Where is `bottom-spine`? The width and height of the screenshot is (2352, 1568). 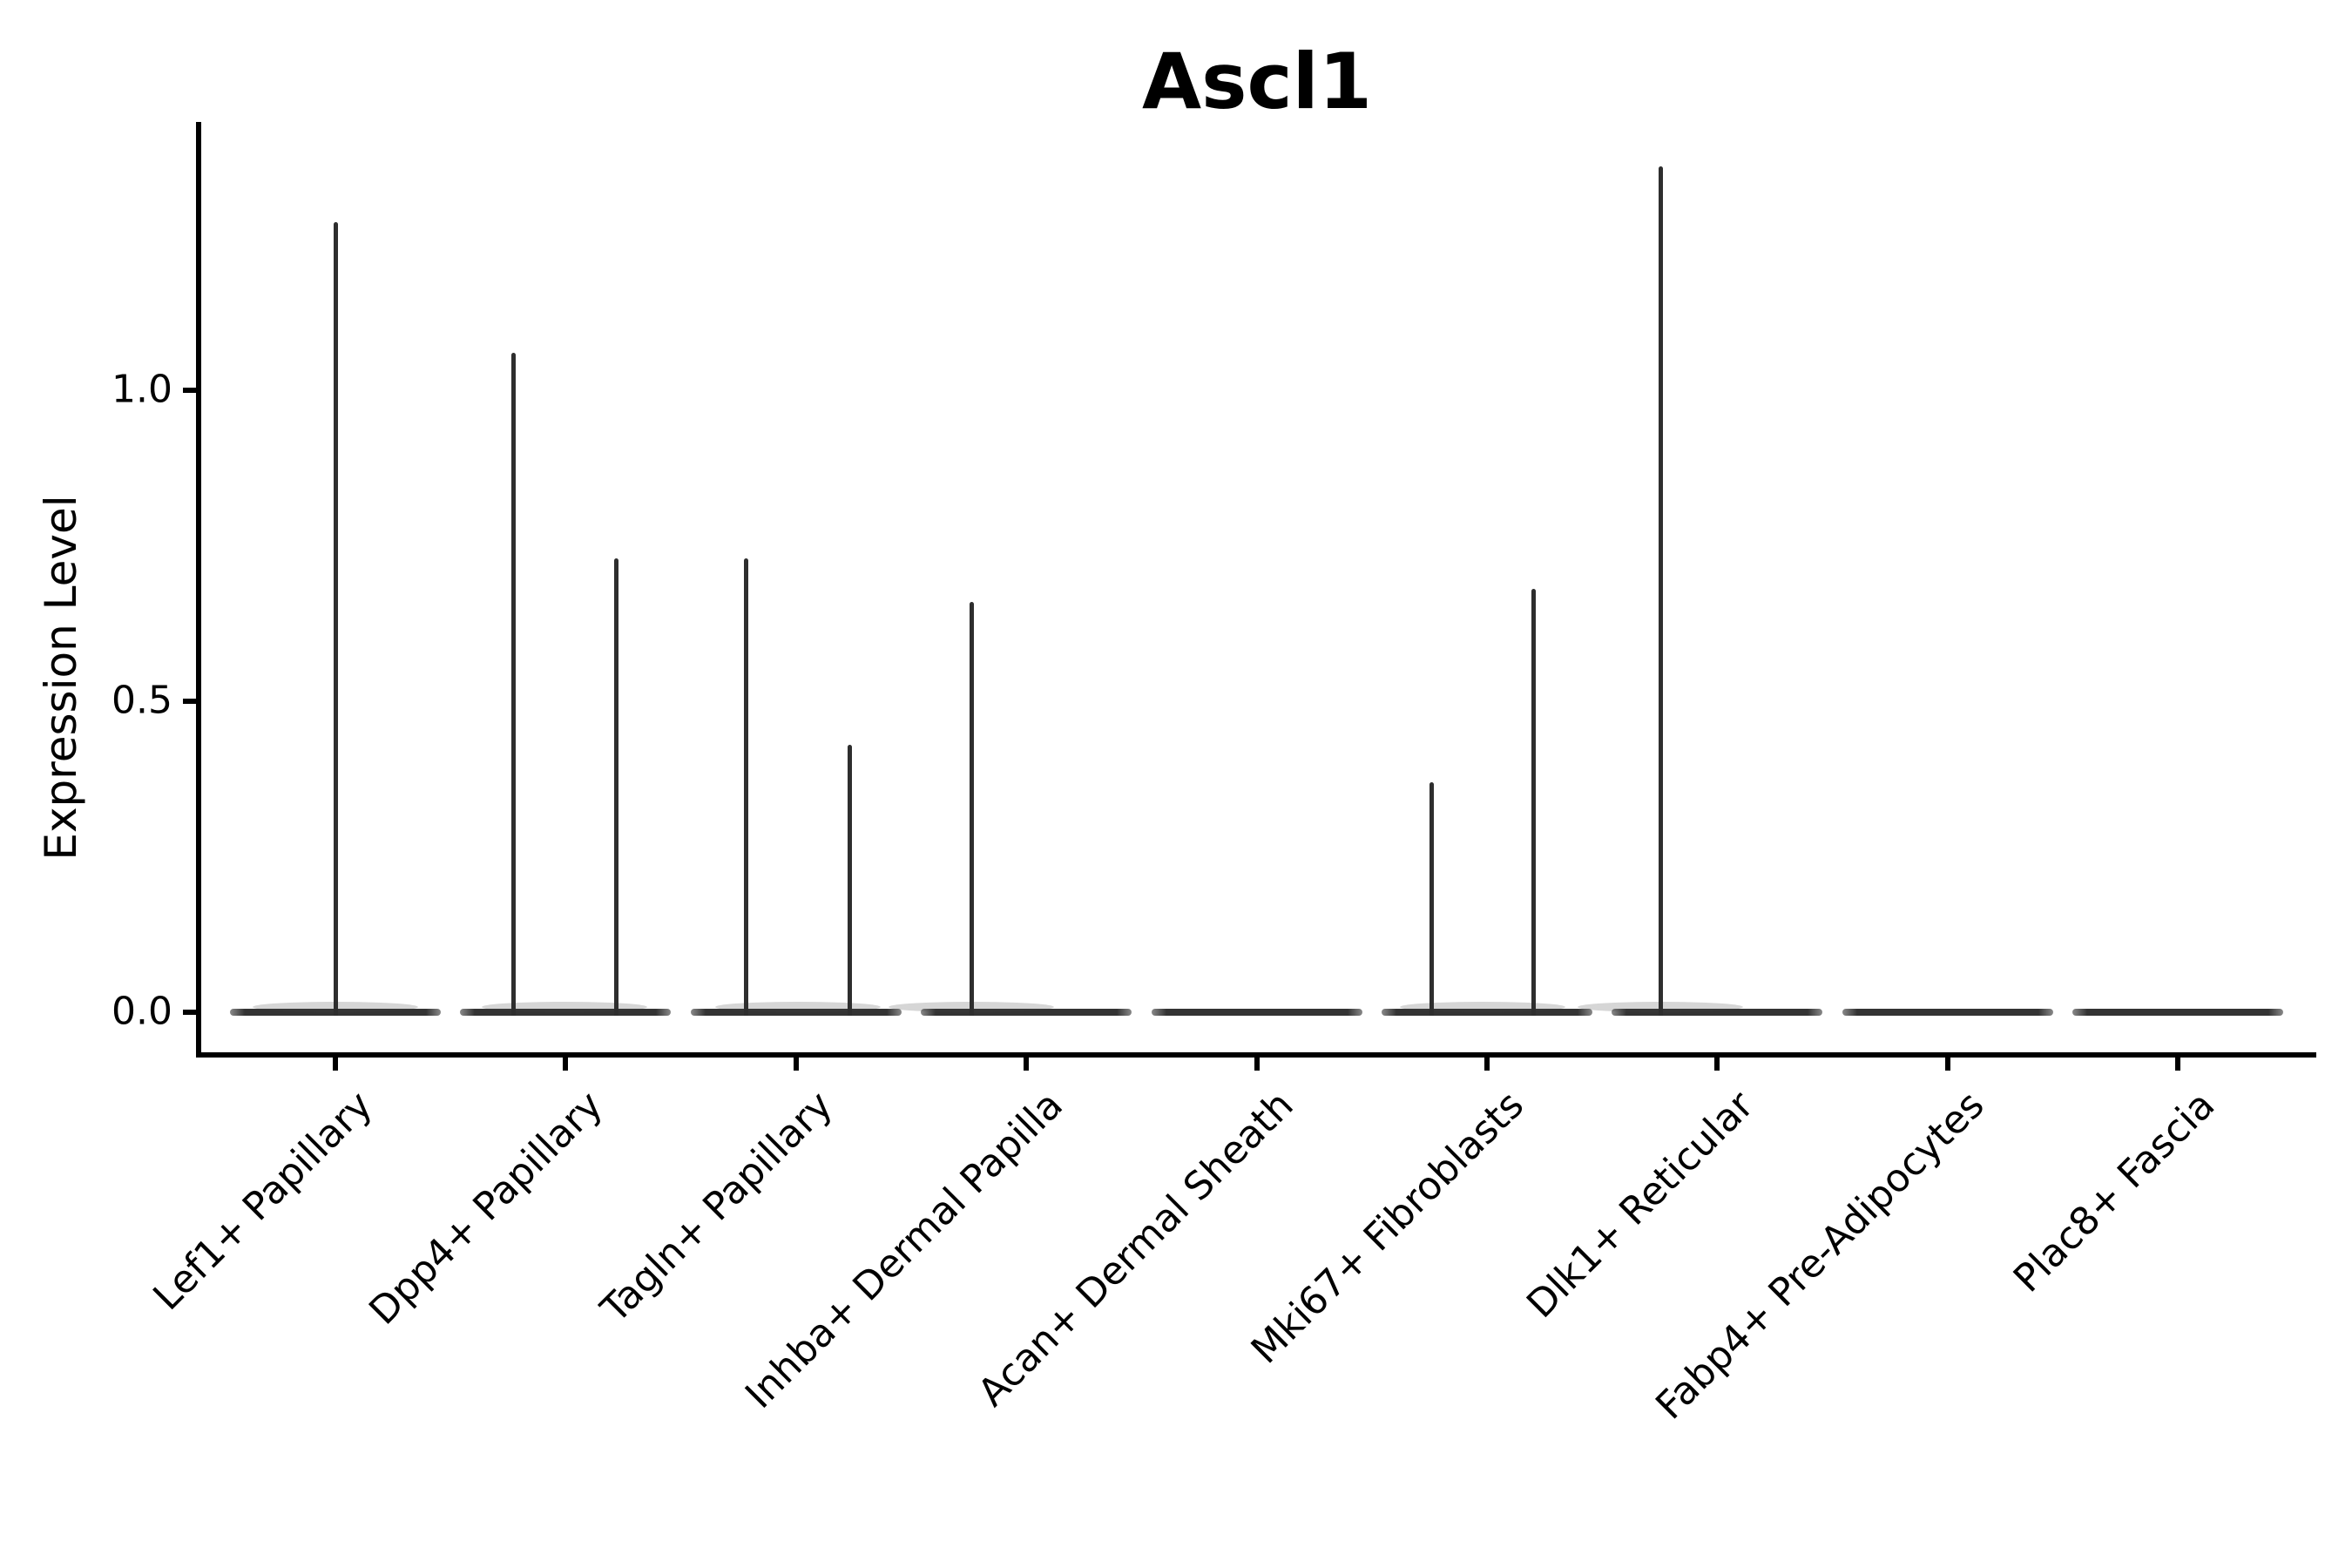 bottom-spine is located at coordinates (1256, 1055).